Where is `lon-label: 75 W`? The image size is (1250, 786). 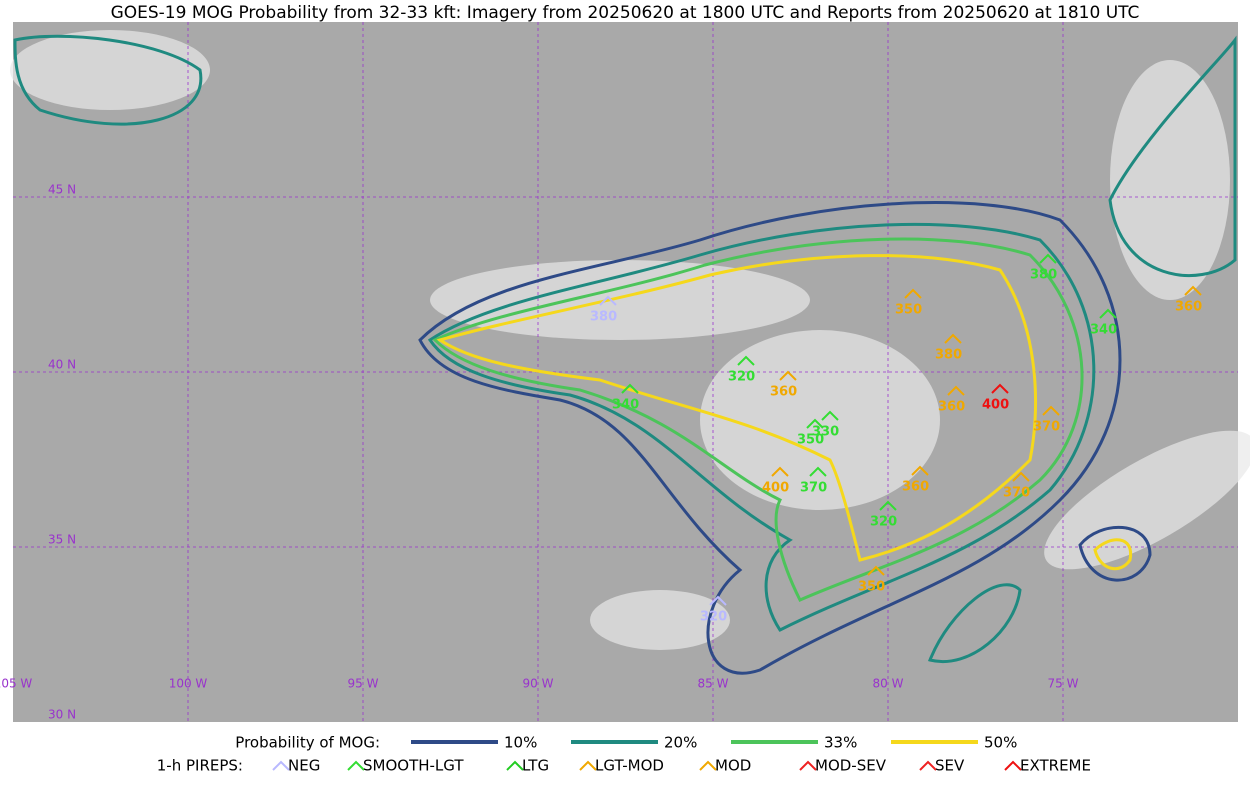
lon-label: 75 W is located at coordinates (1063, 684).